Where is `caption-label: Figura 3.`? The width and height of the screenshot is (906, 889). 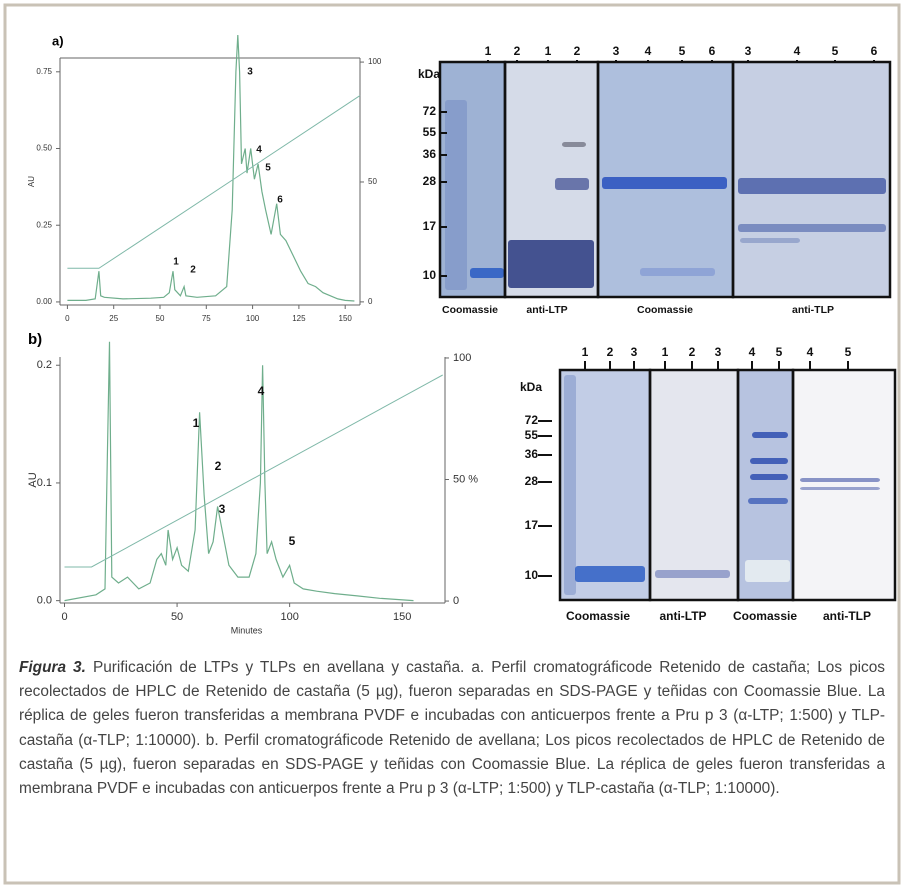 caption-label: Figura 3. is located at coordinates (52, 667).